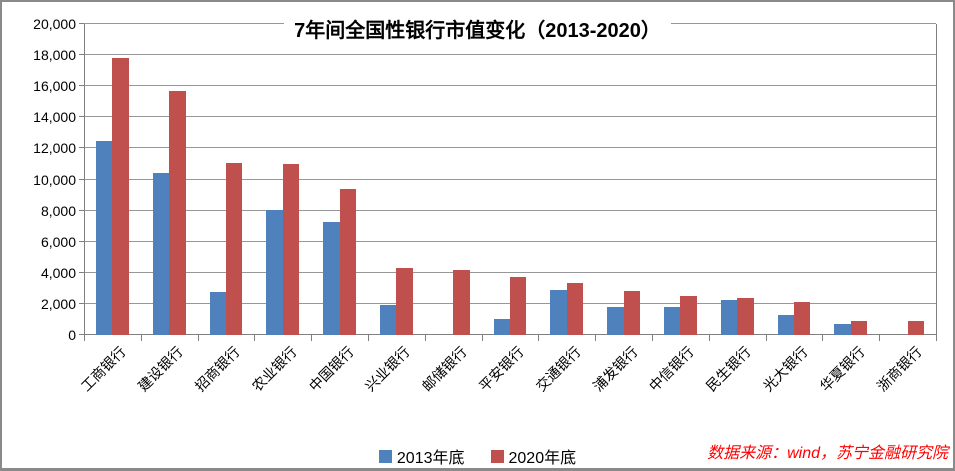  I want to click on category-兴业银行, so click(396, 179).